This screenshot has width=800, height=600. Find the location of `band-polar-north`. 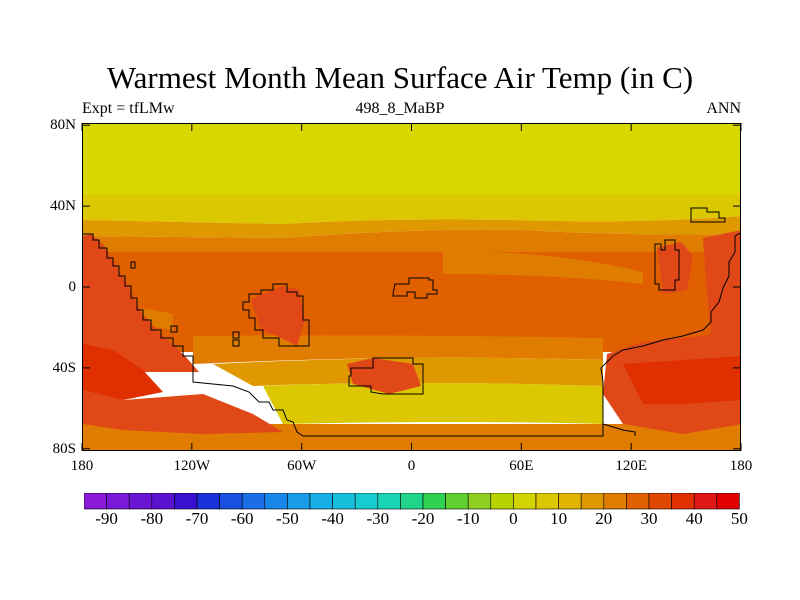

band-polar-north is located at coordinates (411, 159).